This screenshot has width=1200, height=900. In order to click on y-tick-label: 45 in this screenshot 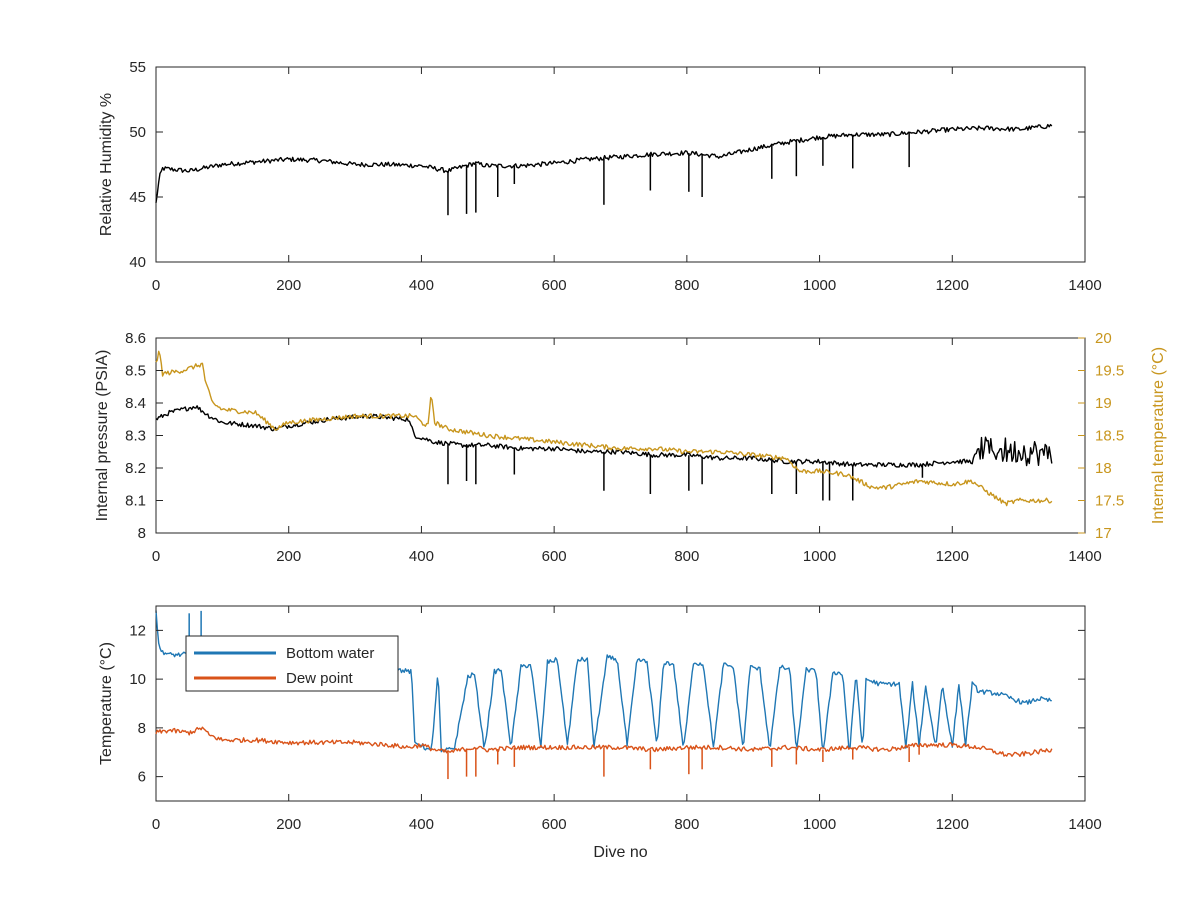, I will do `click(137, 197)`.